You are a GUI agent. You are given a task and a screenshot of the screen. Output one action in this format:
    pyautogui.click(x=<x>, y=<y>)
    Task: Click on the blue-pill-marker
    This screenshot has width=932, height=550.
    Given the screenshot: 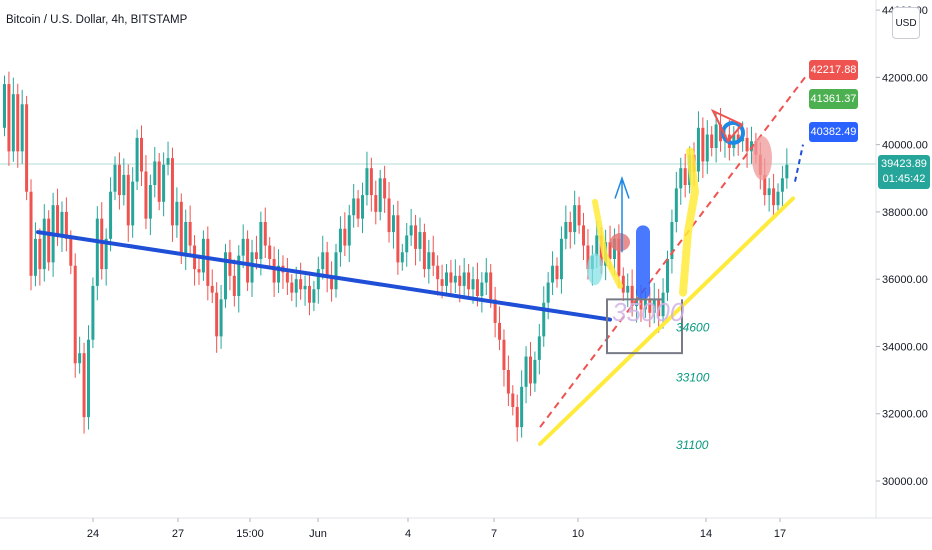 What is the action you would take?
    pyautogui.click(x=643, y=262)
    